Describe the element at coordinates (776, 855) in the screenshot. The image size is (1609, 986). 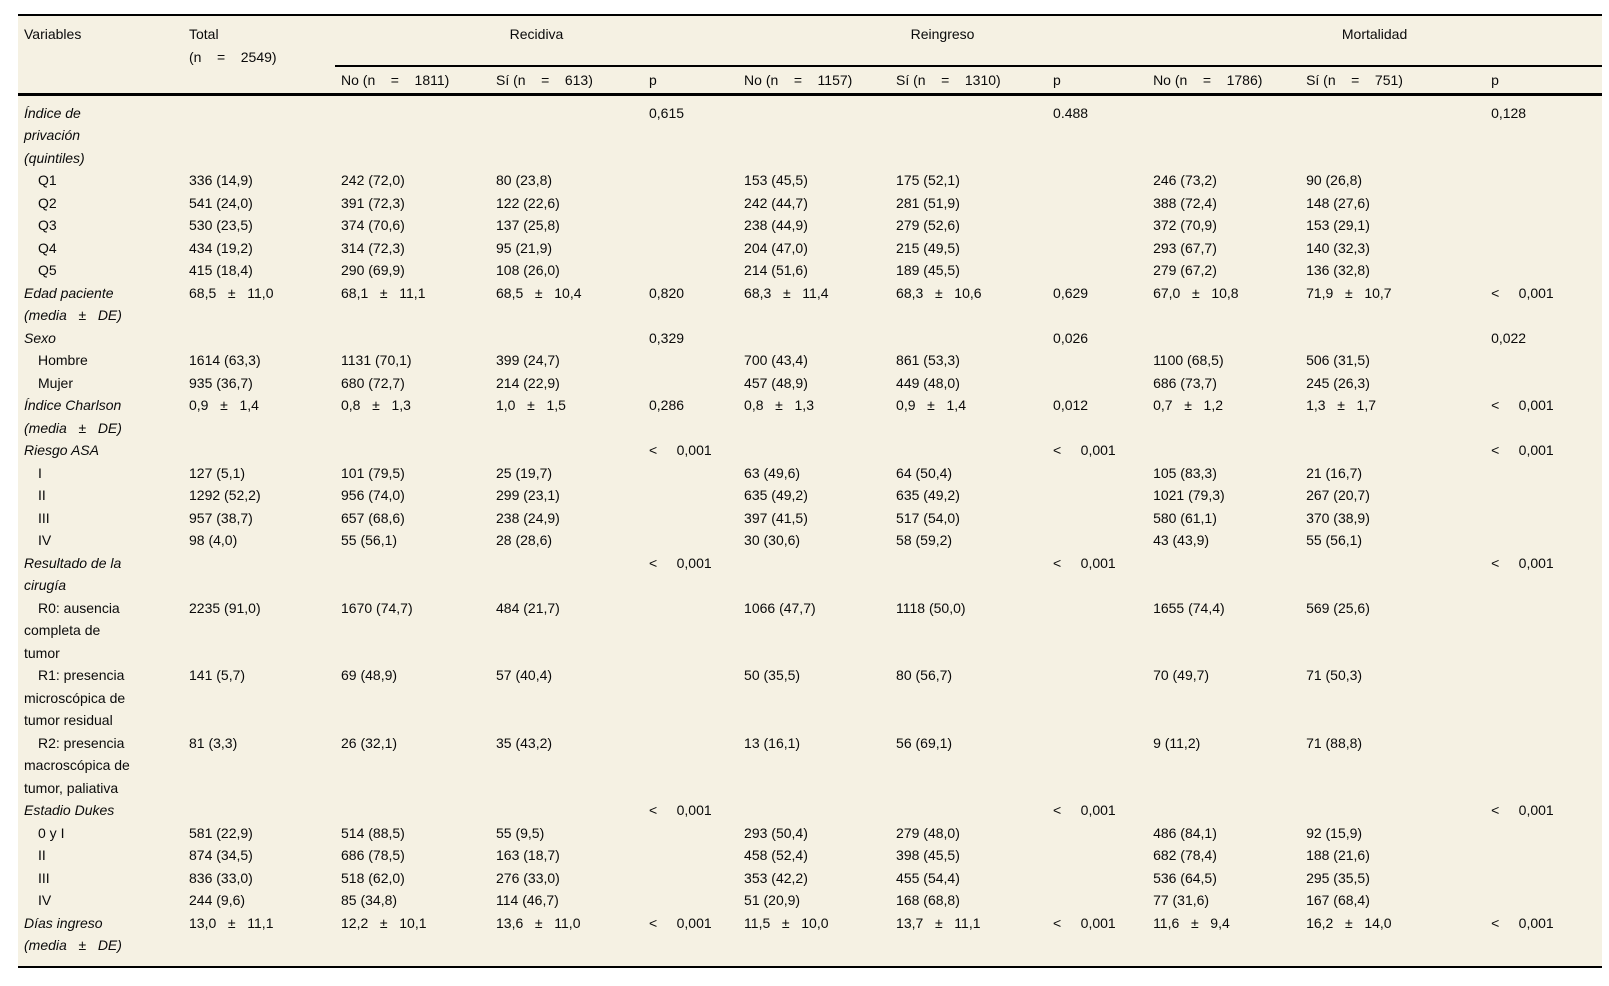
I see `cell-reingreso-no: 458 (52,4)` at that location.